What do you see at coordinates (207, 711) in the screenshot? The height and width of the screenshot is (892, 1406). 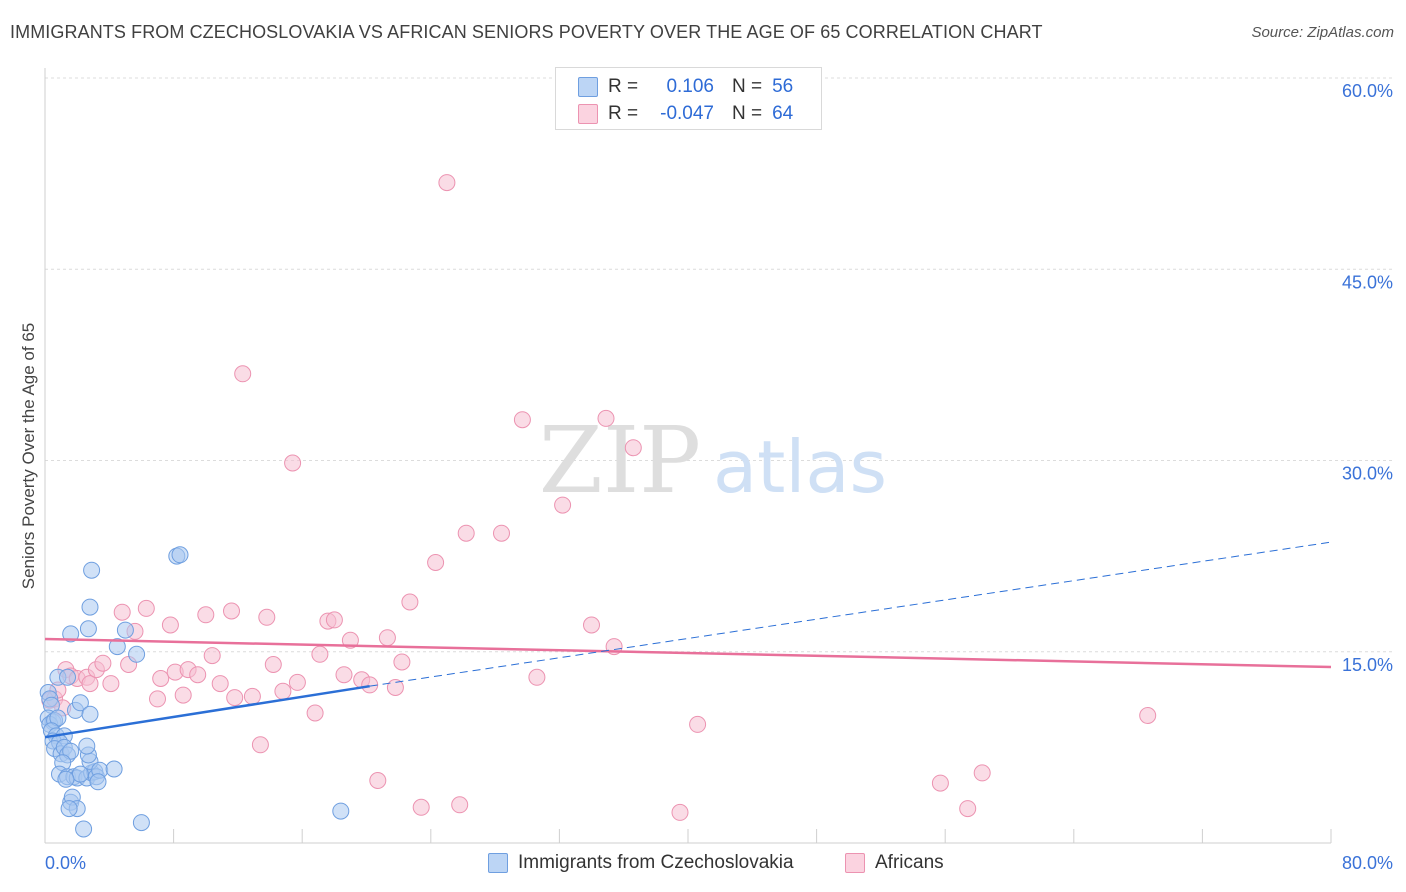 I see `trend-line-czechoslovakia` at bounding box center [207, 711].